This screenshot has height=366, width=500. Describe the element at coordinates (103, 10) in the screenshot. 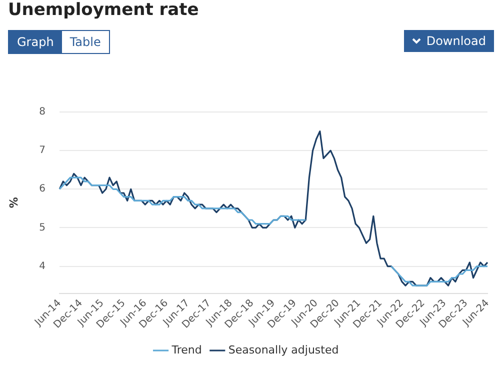

I see `chart-title: Unemployment rate` at that location.